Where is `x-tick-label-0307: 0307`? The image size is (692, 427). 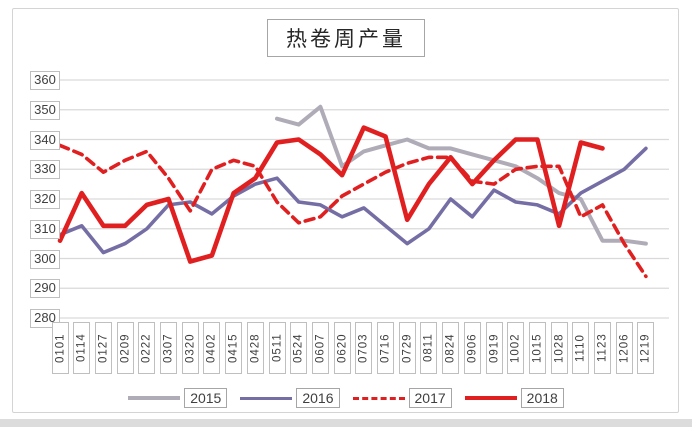 x-tick-label-0307: 0307 is located at coordinates (168, 348).